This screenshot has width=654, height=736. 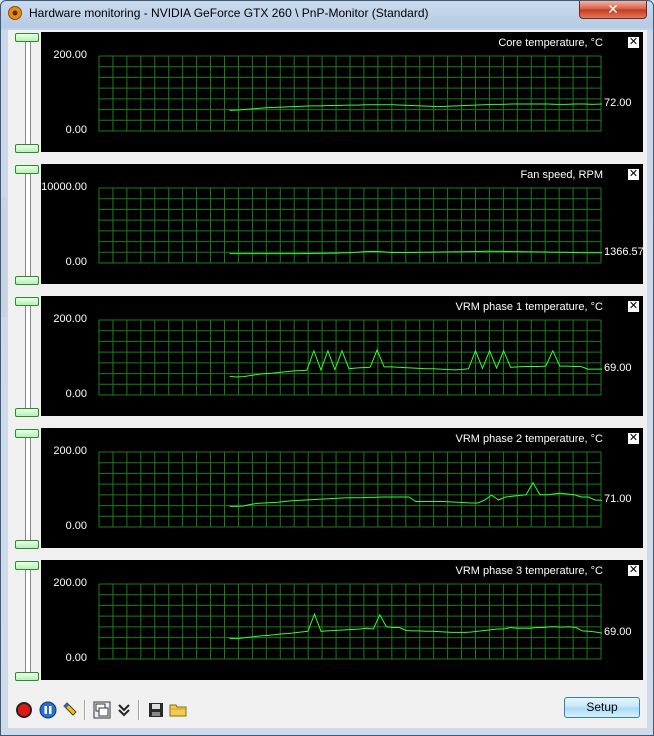 I want to click on pause-button, so click(x=48, y=710).